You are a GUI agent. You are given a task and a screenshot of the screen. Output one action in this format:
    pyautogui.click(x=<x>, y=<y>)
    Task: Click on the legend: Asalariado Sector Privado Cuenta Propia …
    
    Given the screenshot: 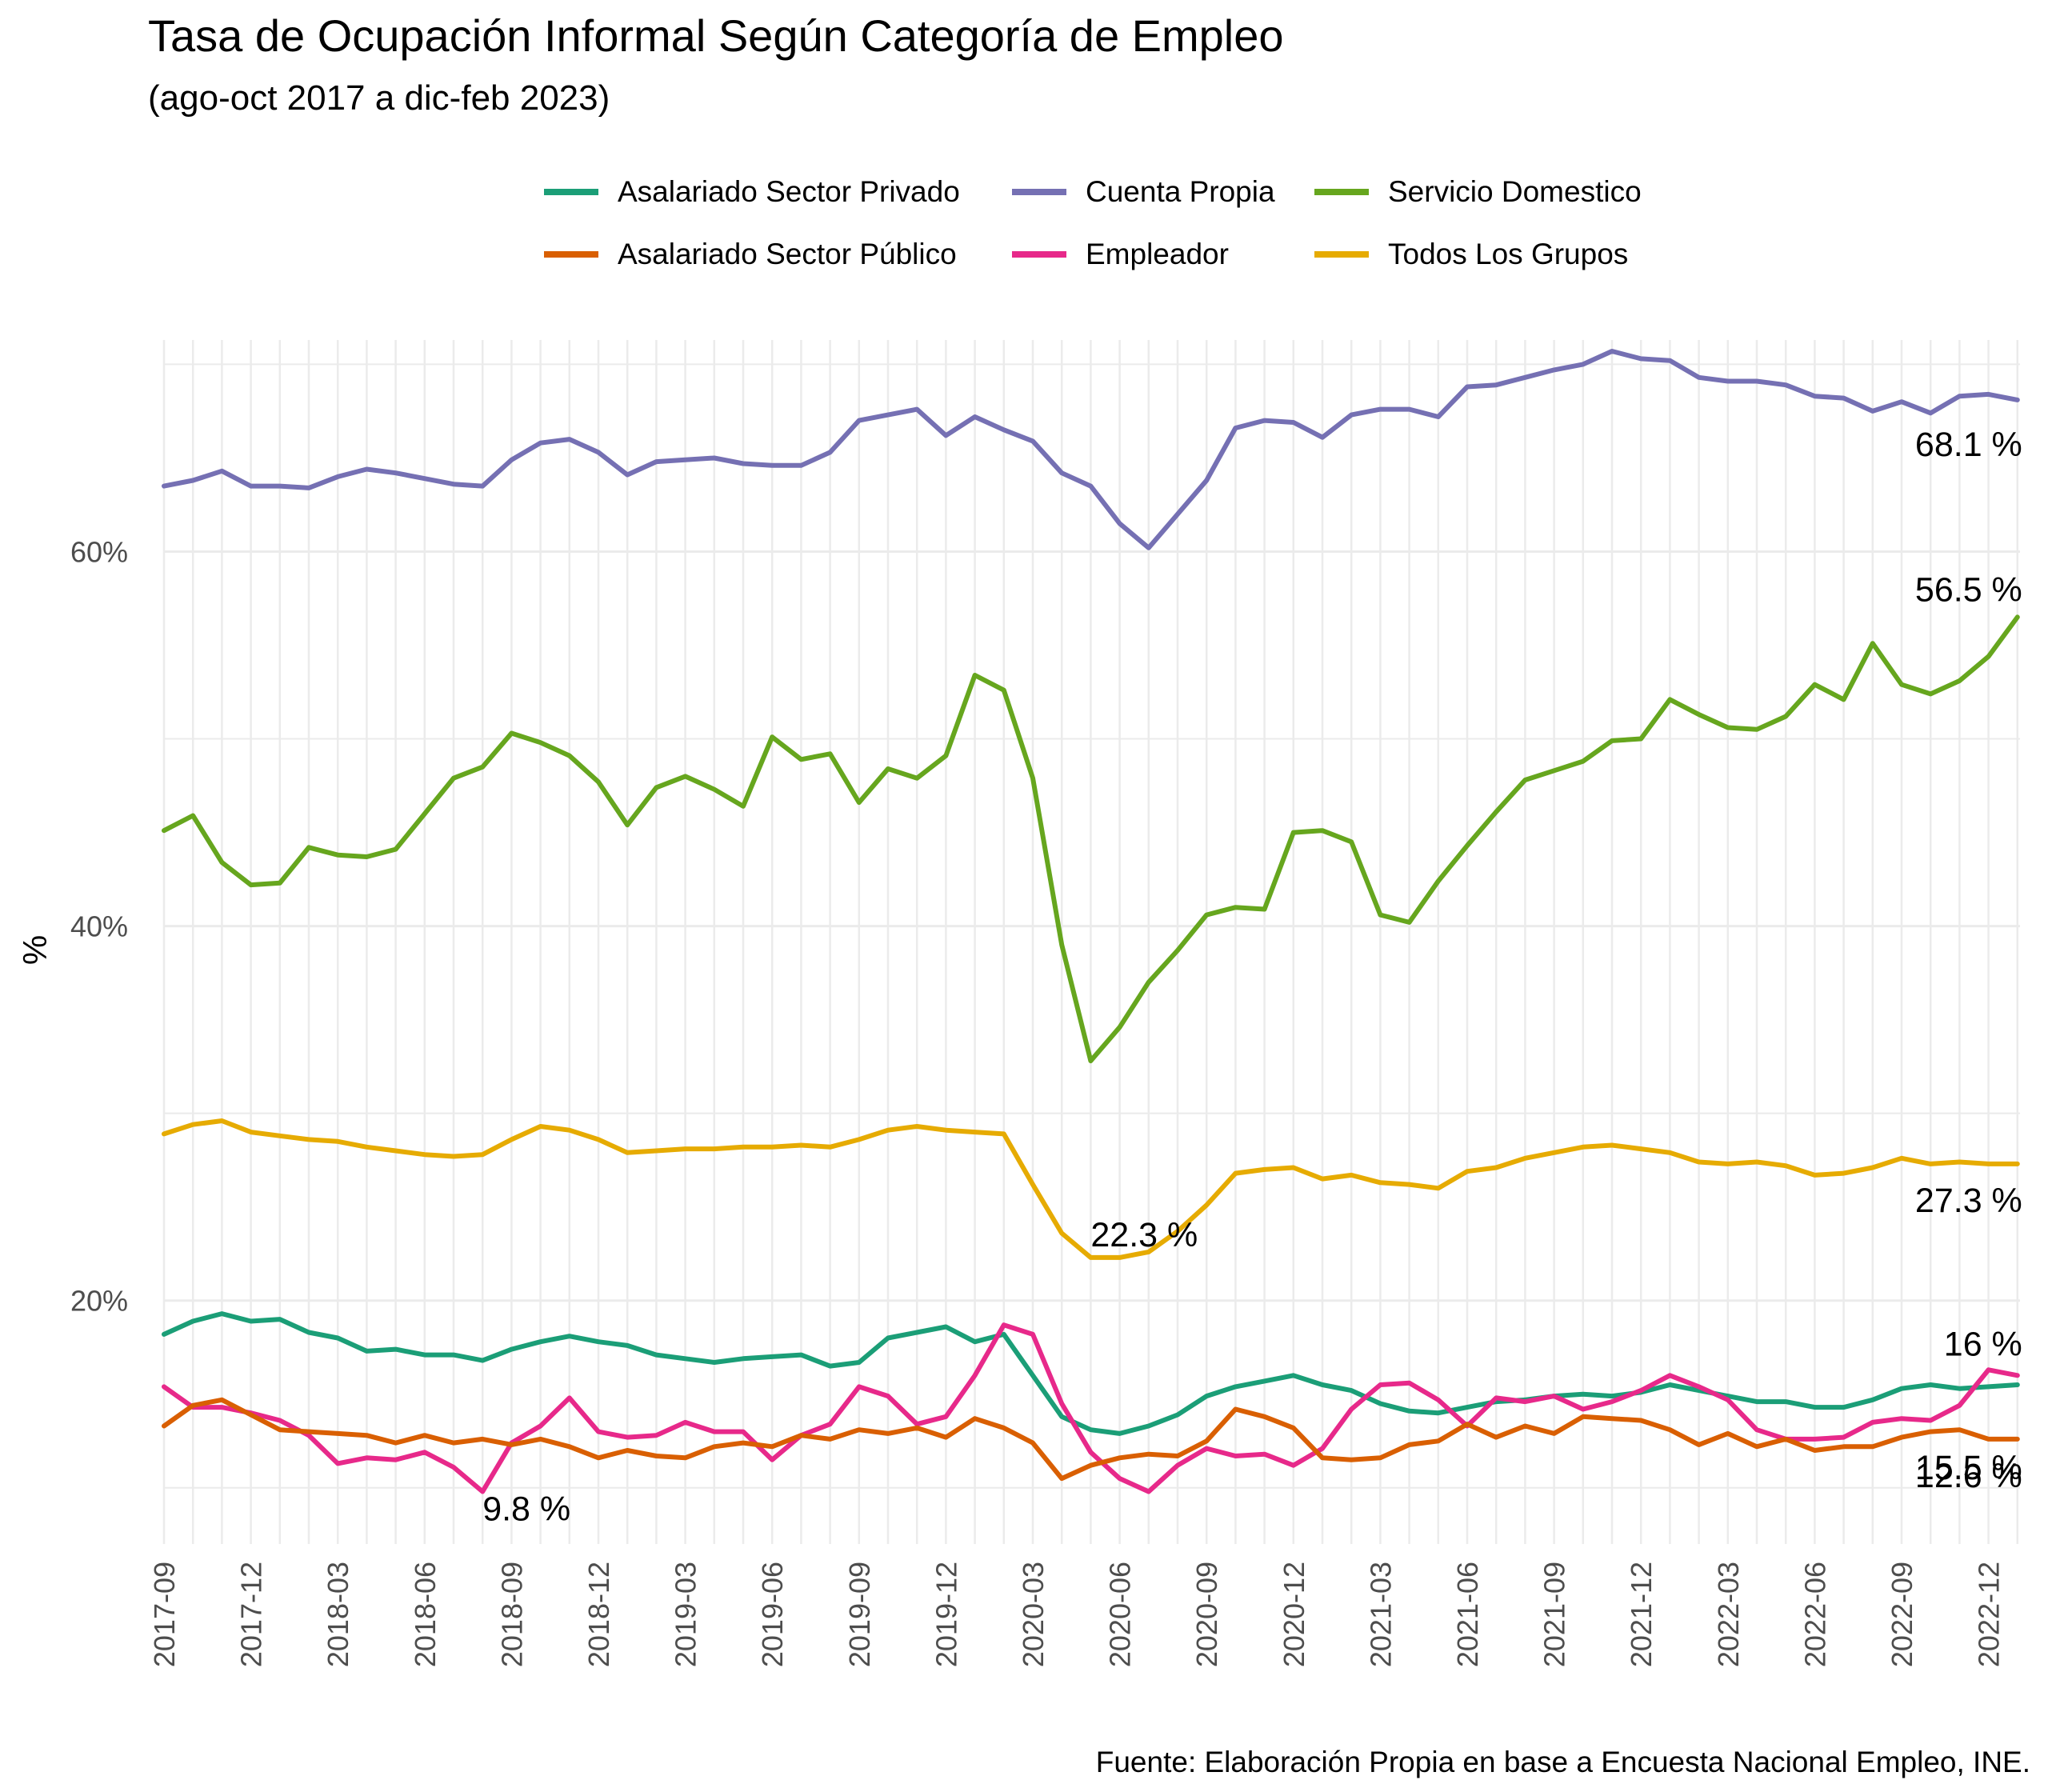 What is the action you would take?
    pyautogui.click(x=1144, y=224)
    